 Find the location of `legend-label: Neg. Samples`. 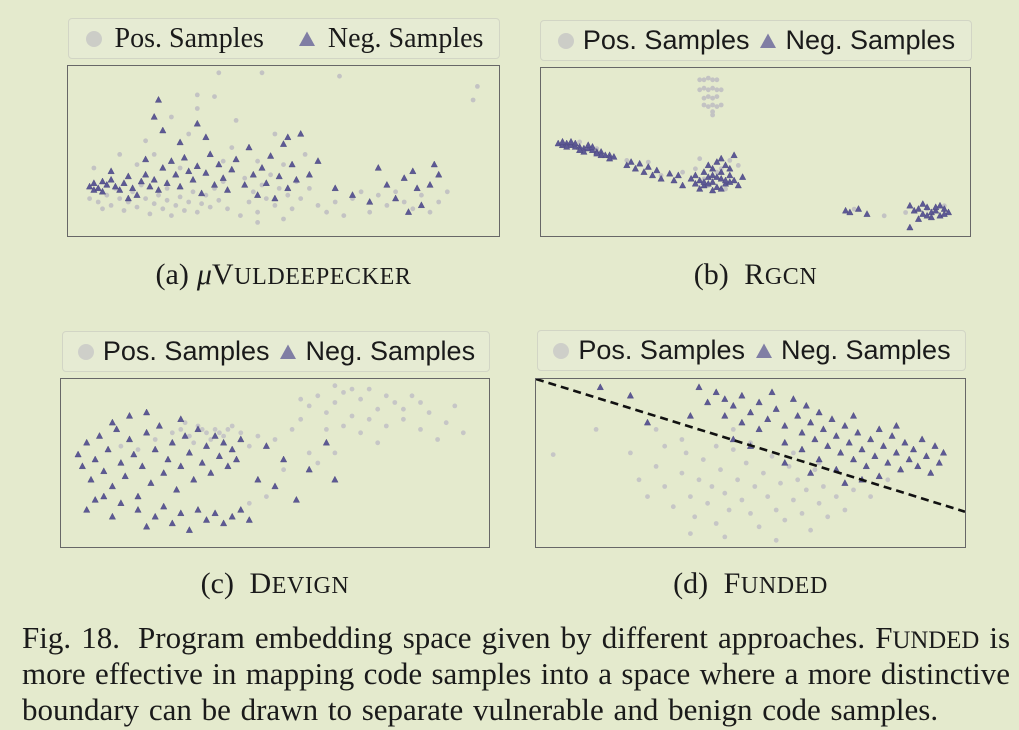

legend-label: Neg. Samples is located at coordinates (870, 40).